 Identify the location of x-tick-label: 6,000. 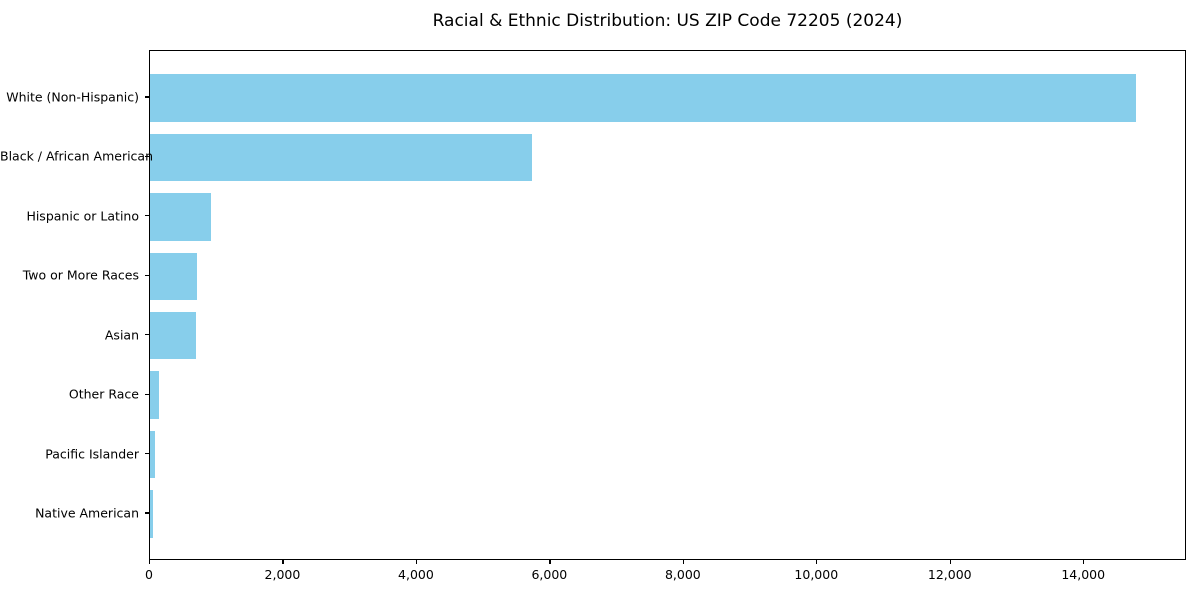
(549, 574).